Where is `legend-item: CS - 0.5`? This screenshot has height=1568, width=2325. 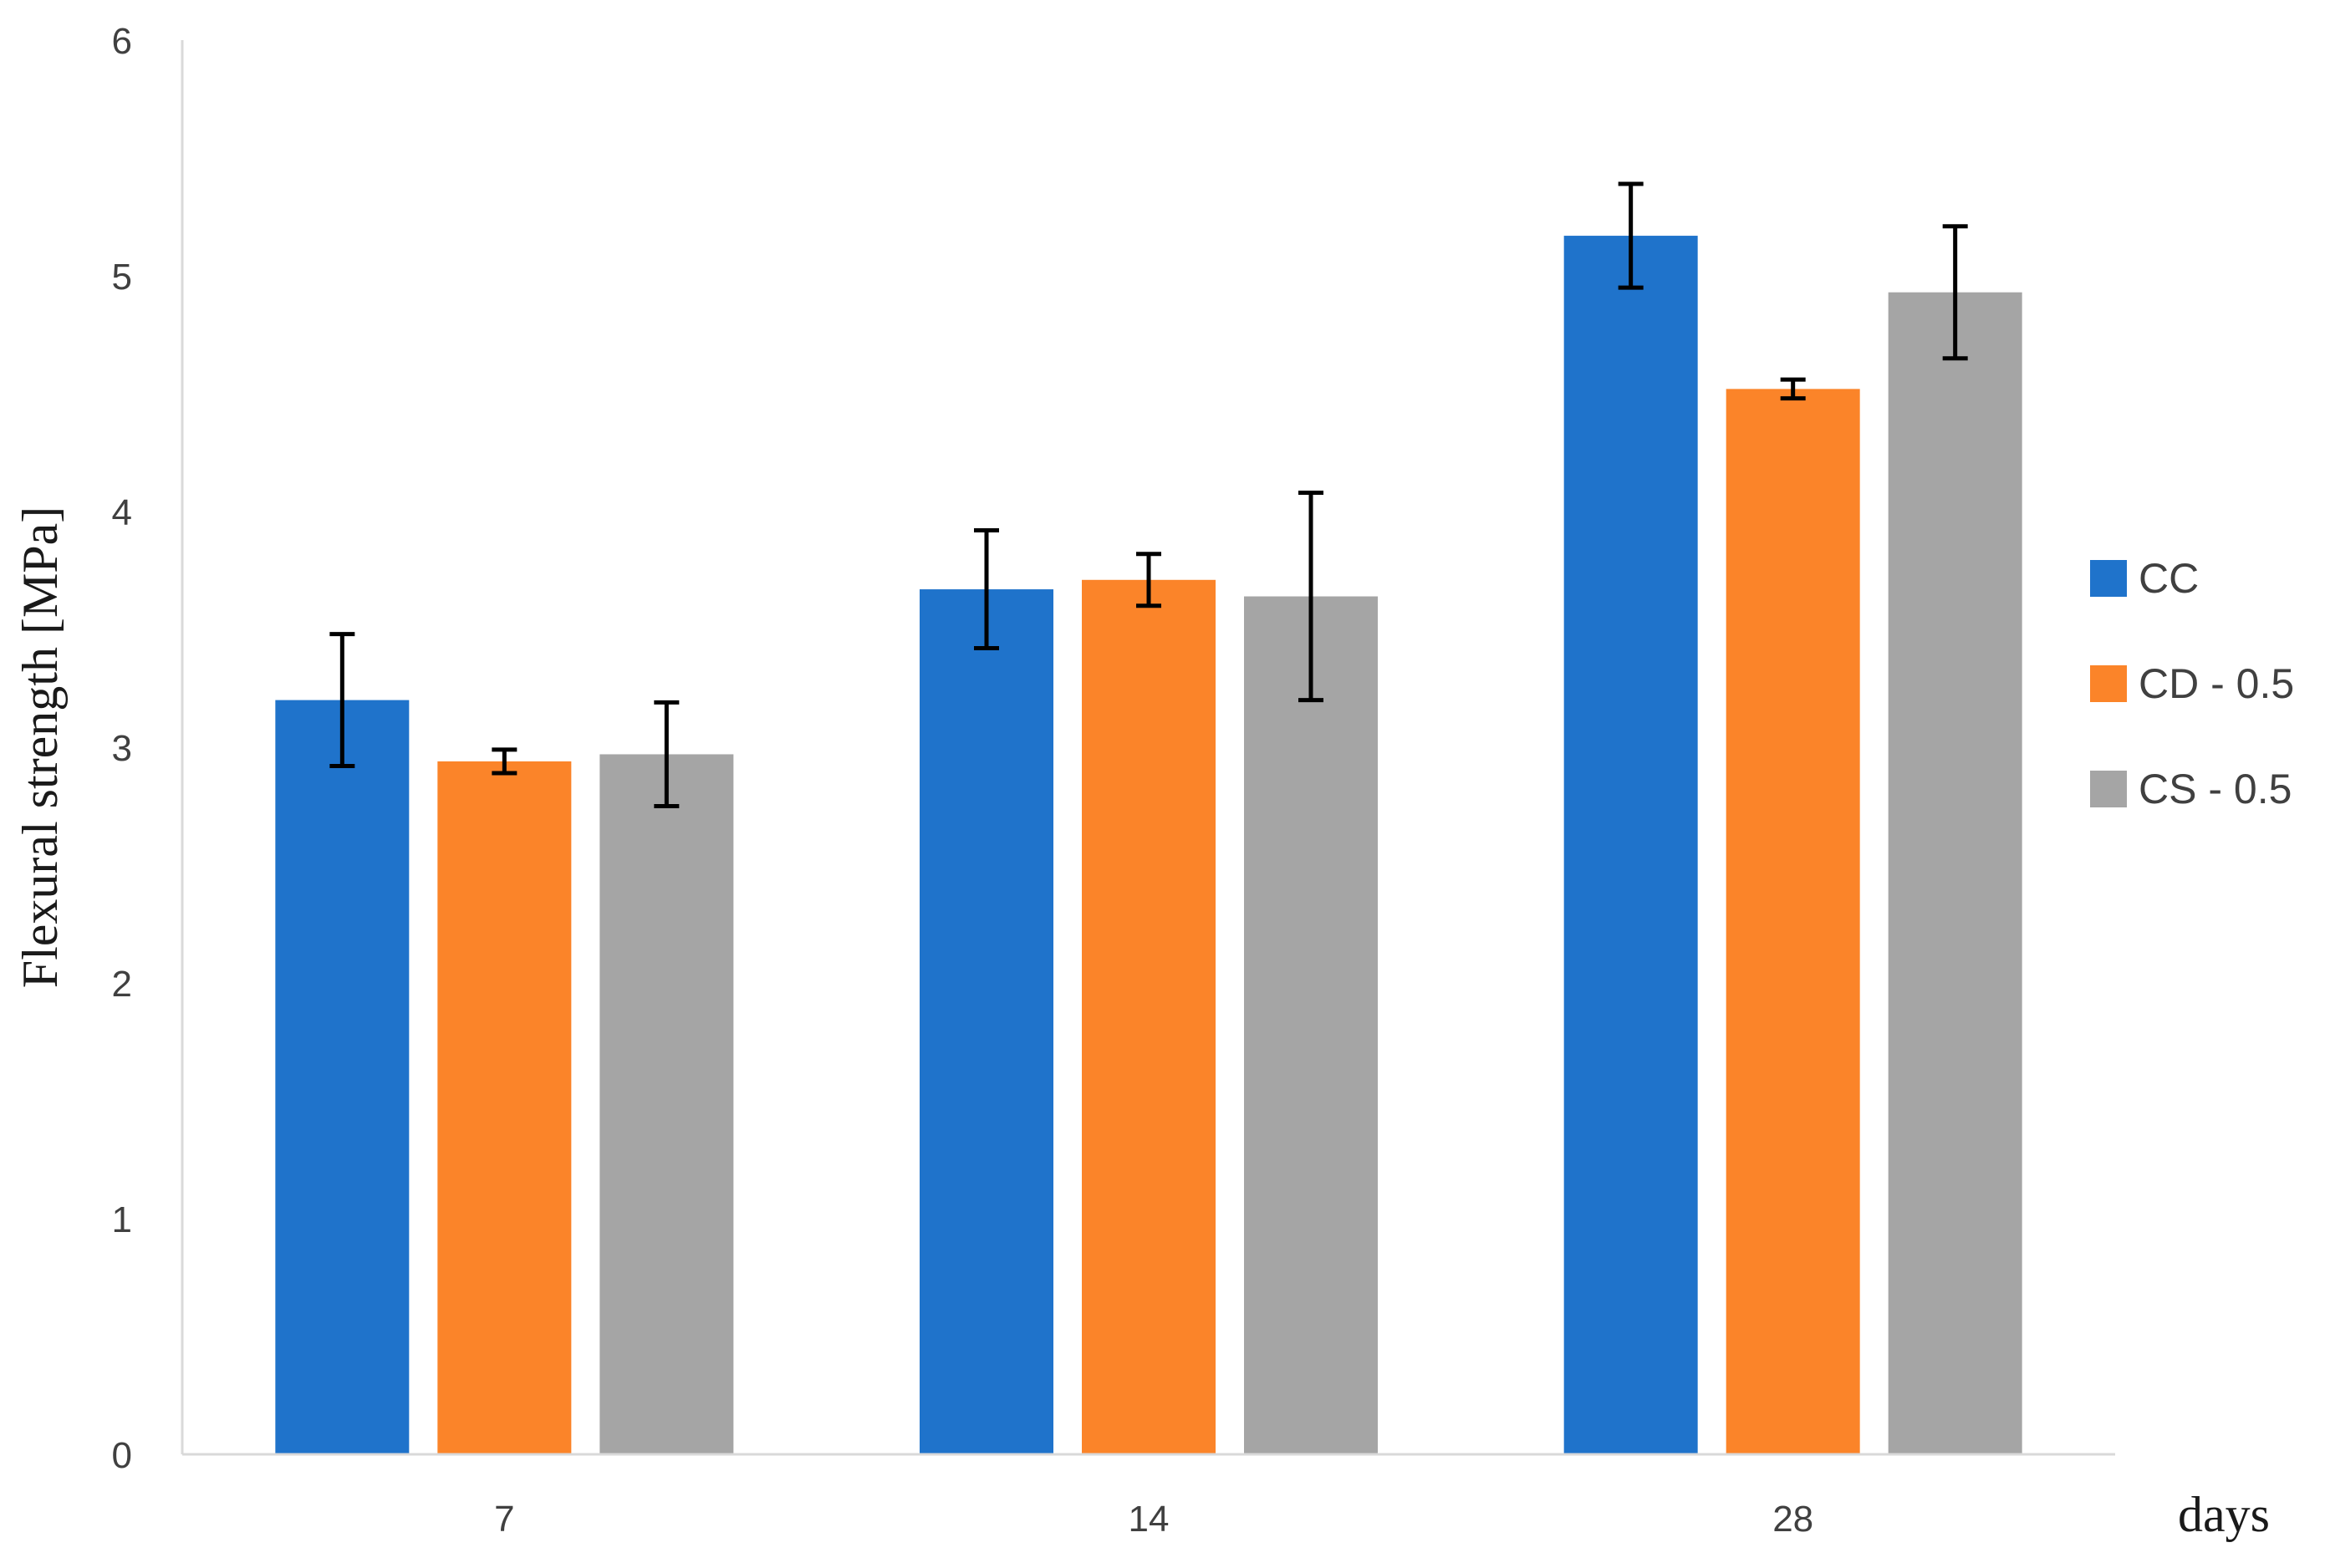 legend-item: CS - 0.5 is located at coordinates (2191, 789).